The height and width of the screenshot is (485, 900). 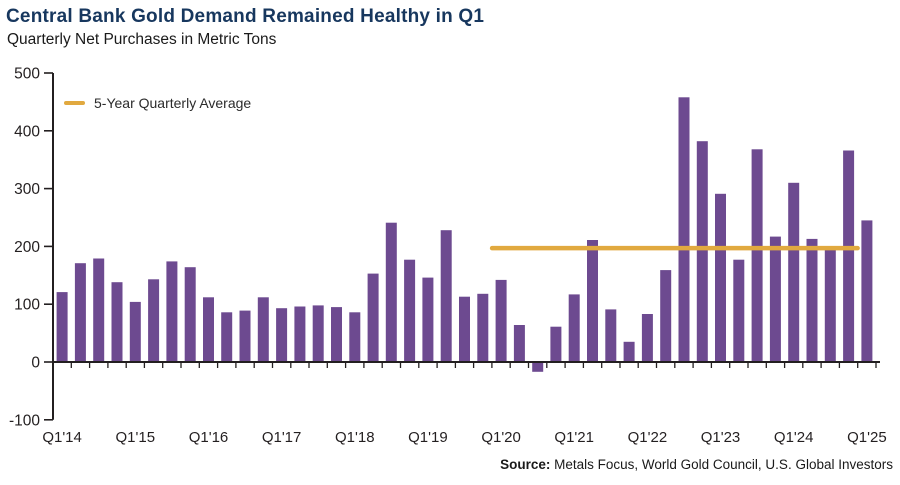 What do you see at coordinates (336, 334) in the screenshot?
I see `bar-Q4'17` at bounding box center [336, 334].